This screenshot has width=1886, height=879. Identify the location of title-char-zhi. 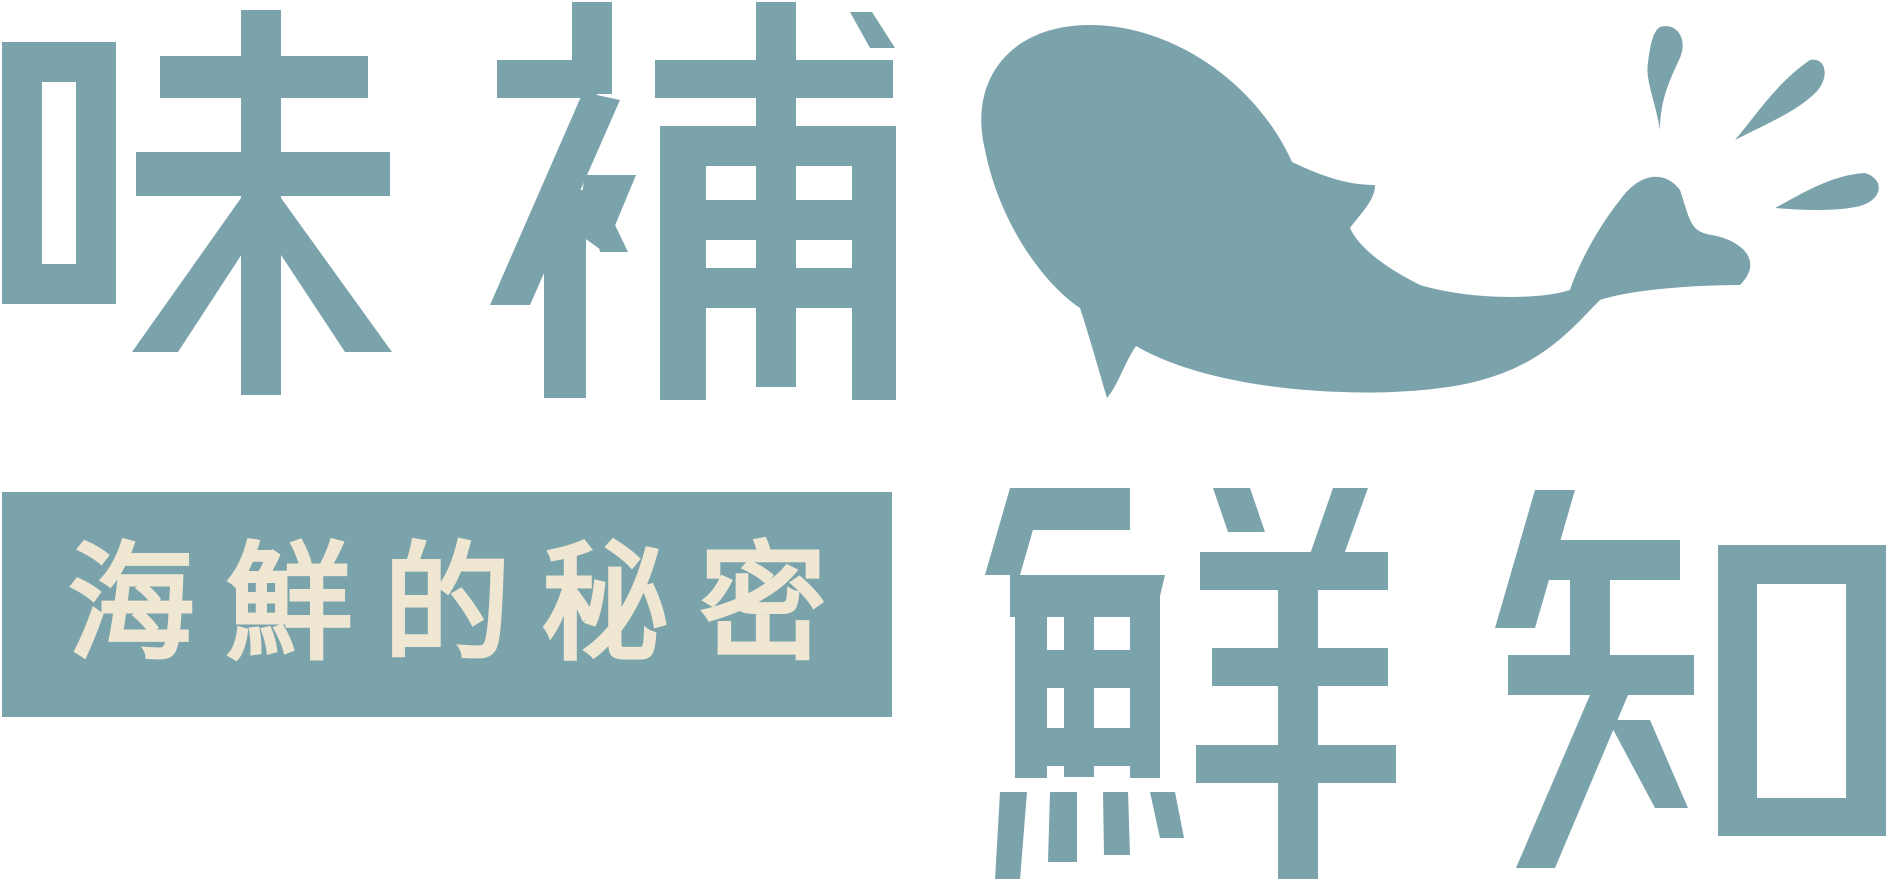
(1690, 679).